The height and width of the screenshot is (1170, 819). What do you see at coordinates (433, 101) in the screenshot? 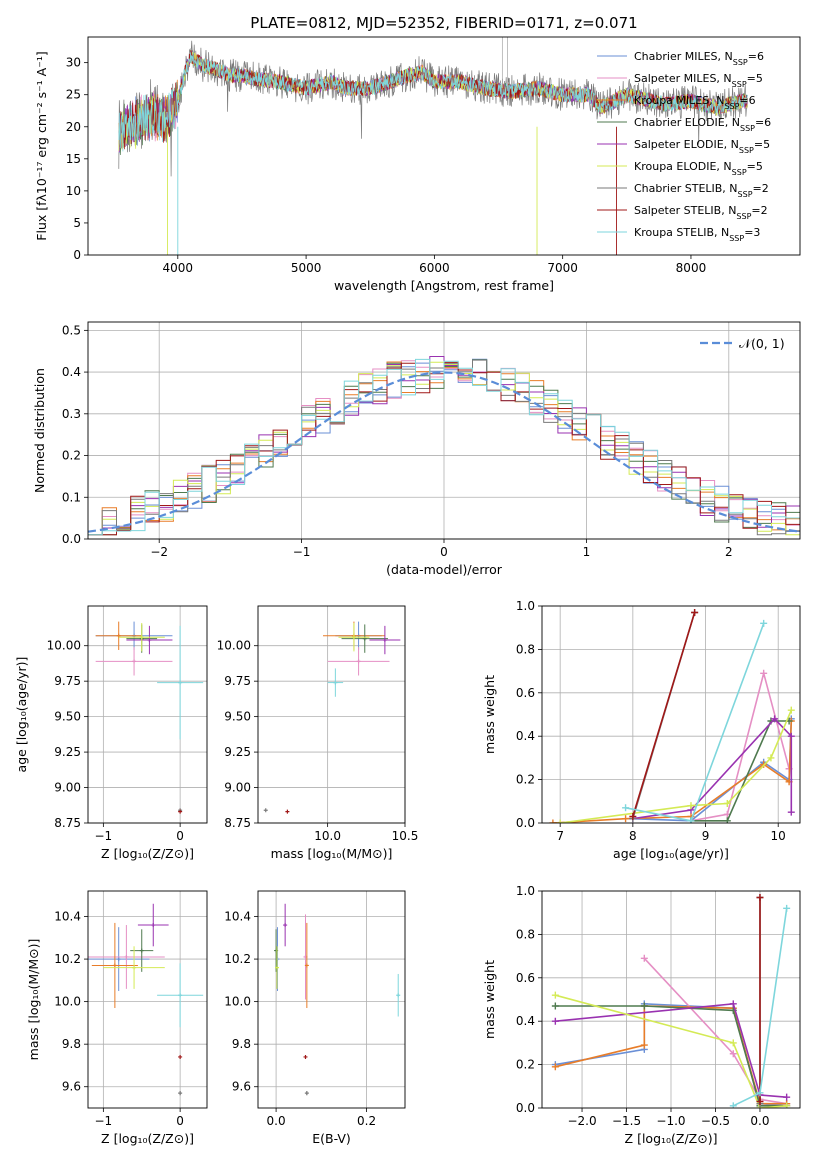
I see `spectrum-line-kroupa-stelib` at bounding box center [433, 101].